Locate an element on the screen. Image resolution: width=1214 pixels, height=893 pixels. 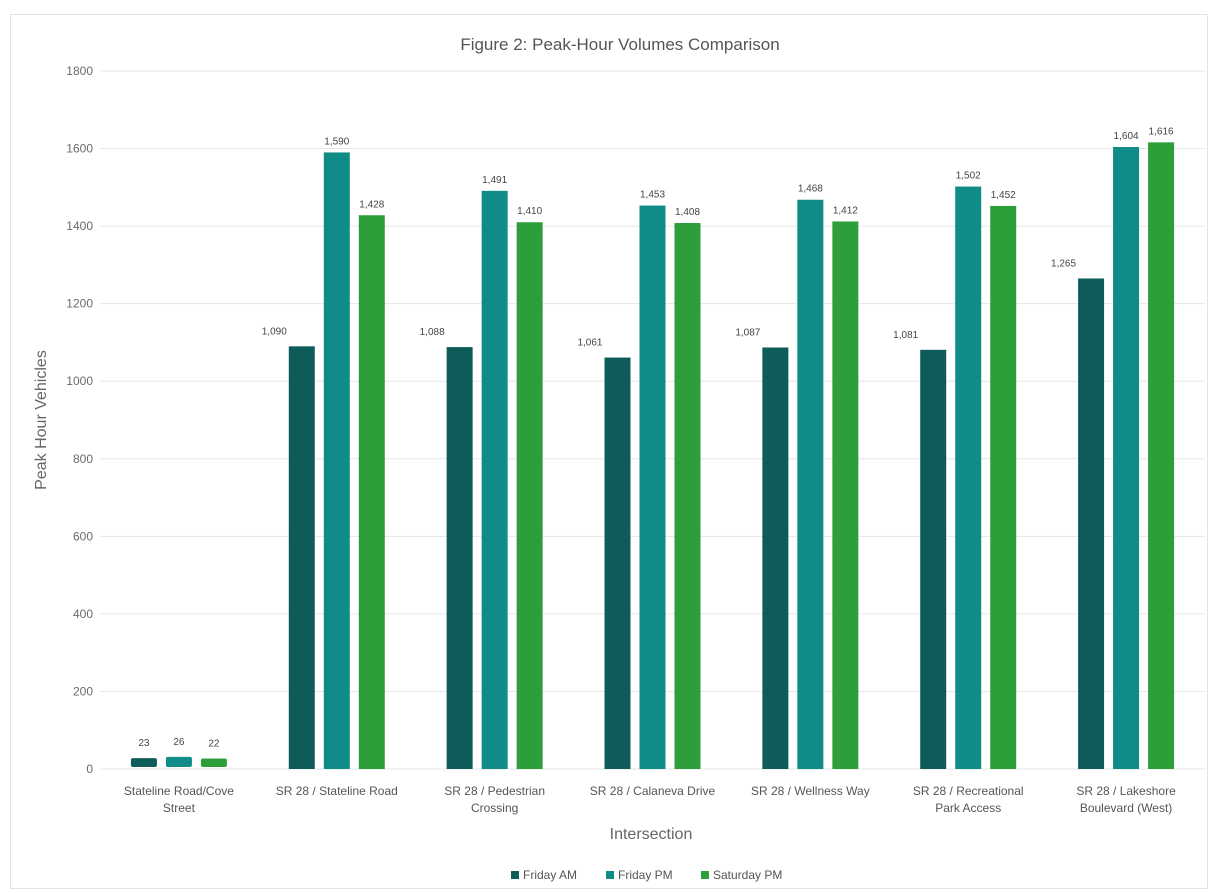
y-tick-label: 400 is located at coordinates (83, 614).